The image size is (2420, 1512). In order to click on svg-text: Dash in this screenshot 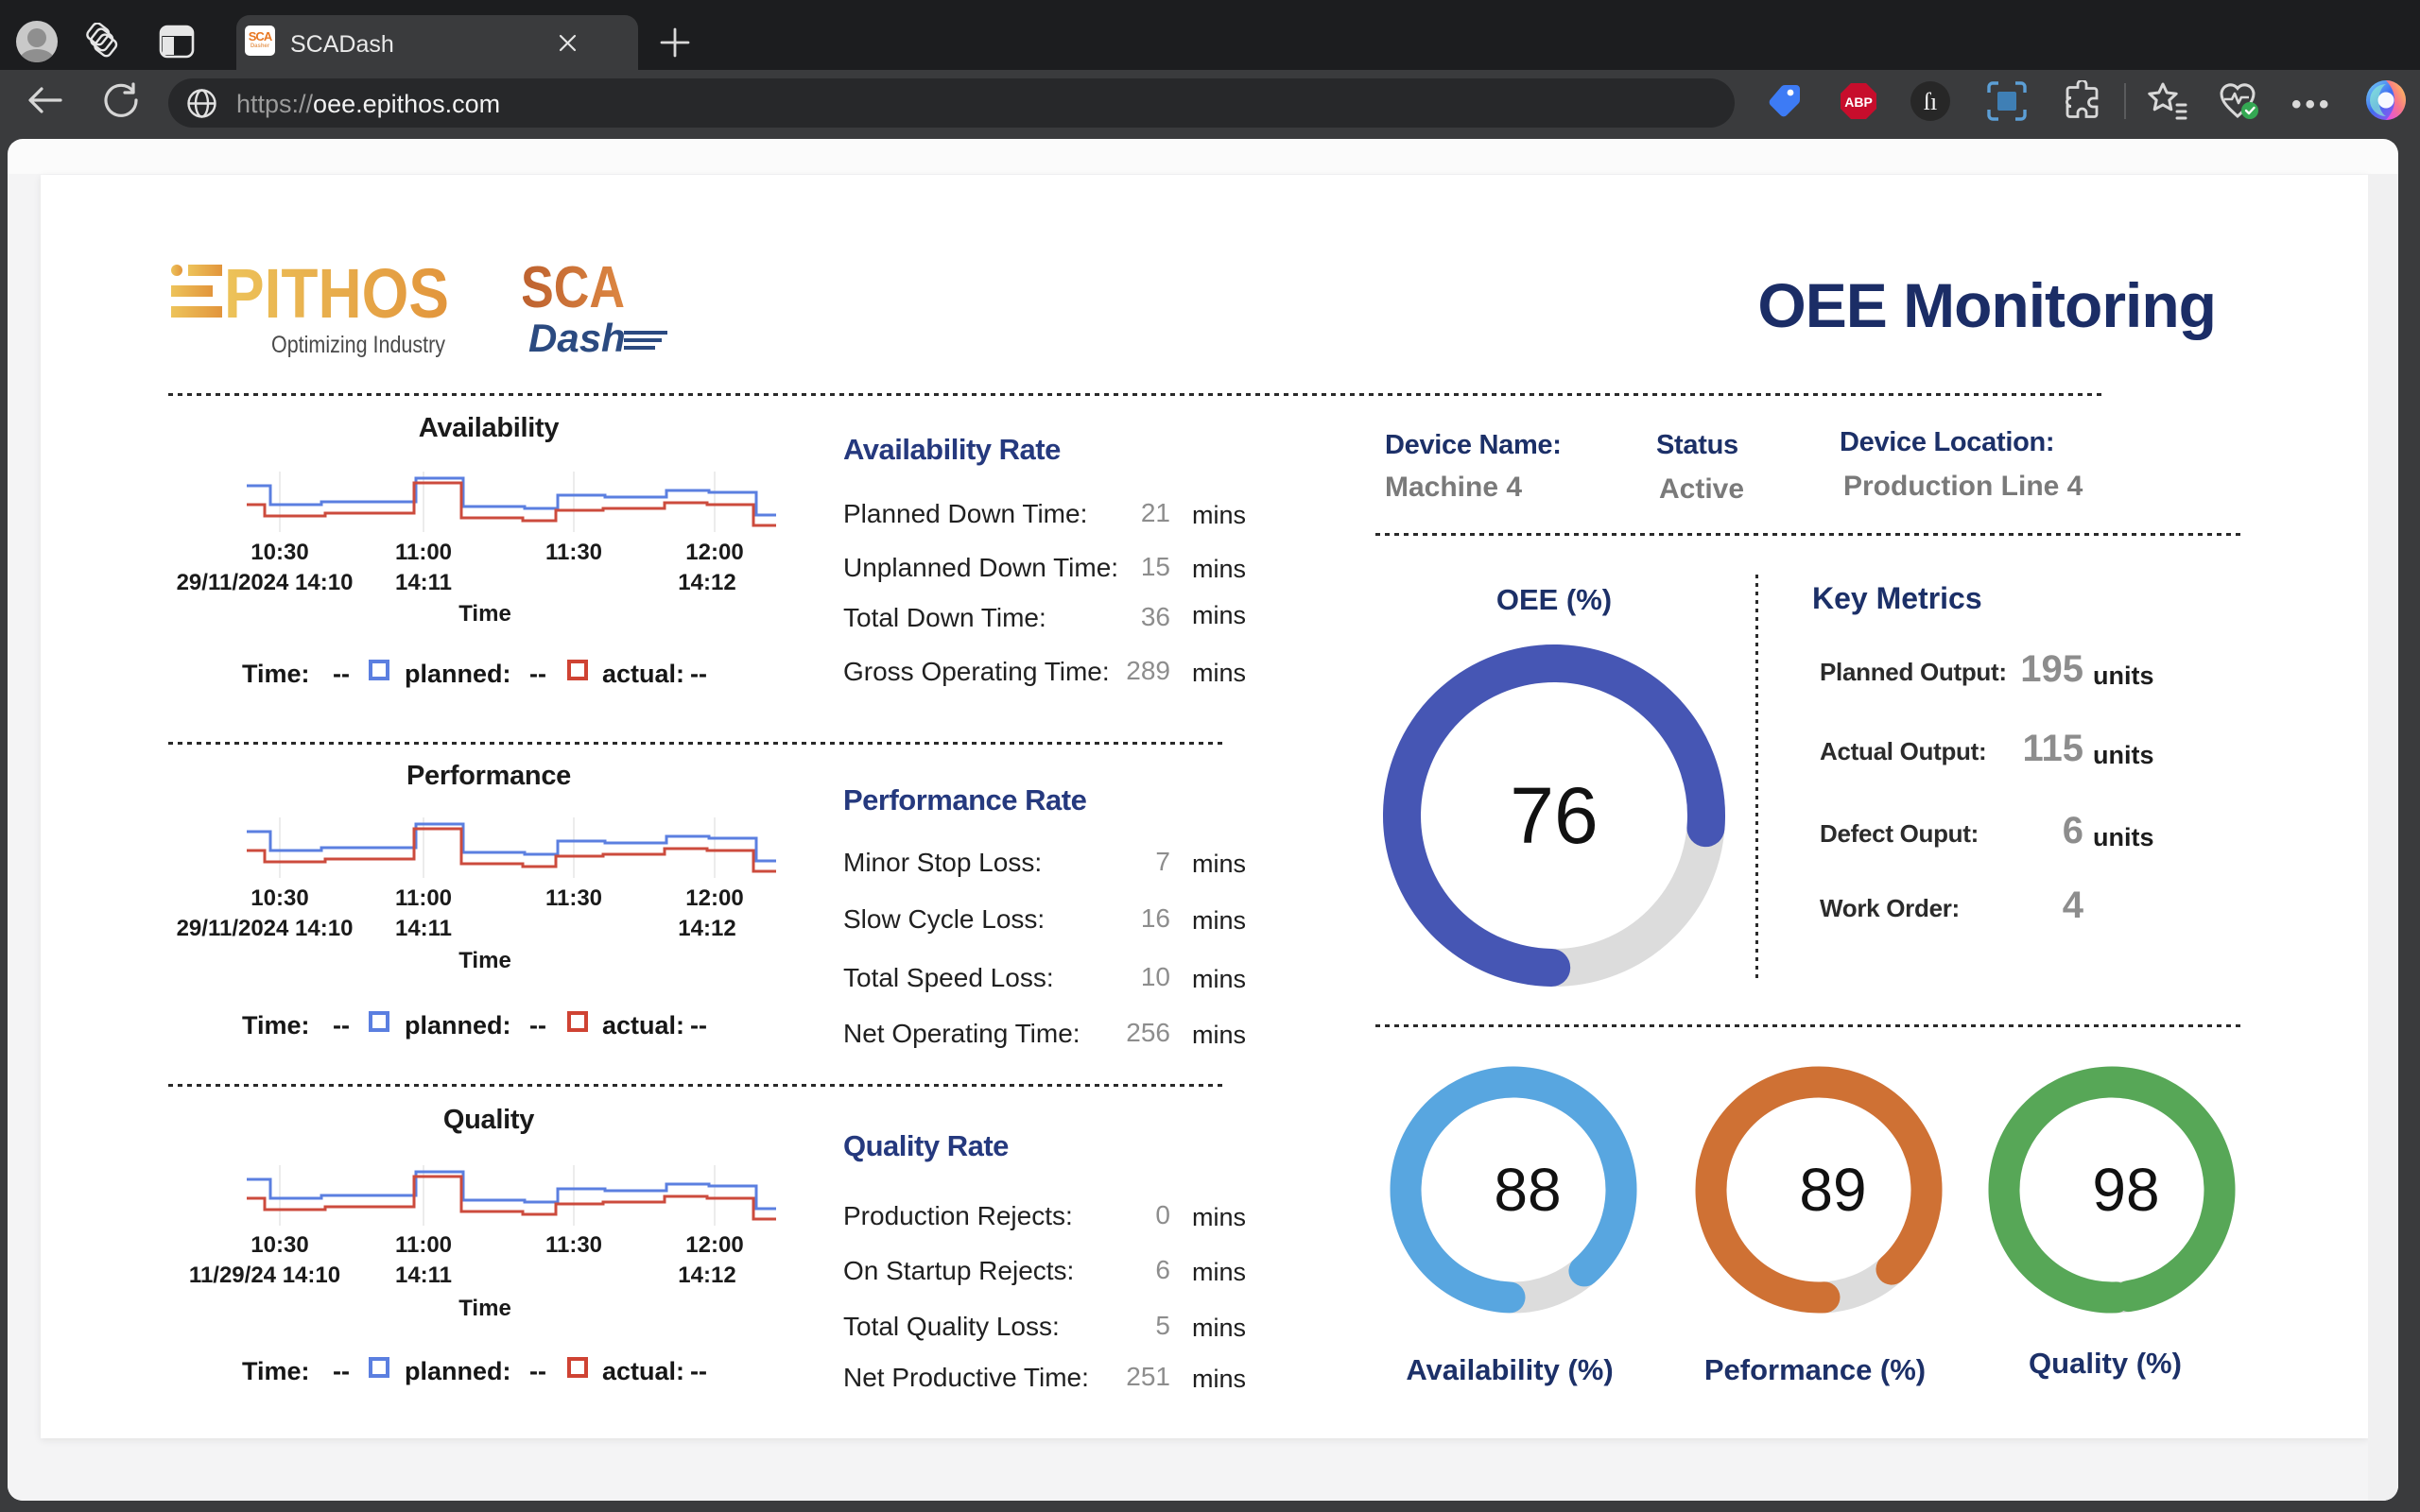, I will do `click(577, 338)`.